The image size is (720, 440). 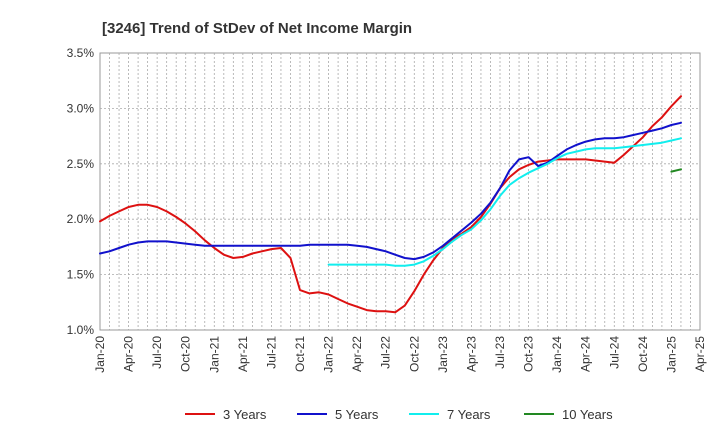 I want to click on x-tick-label: Apr-23, so click(x=471, y=354).